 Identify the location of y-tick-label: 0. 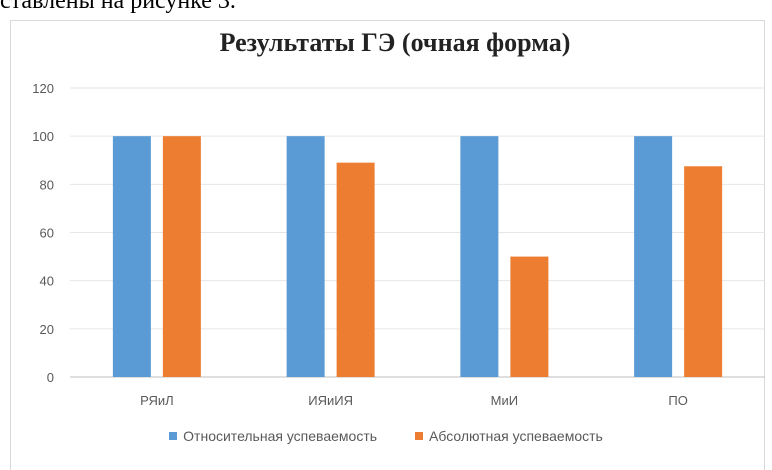
(50, 377).